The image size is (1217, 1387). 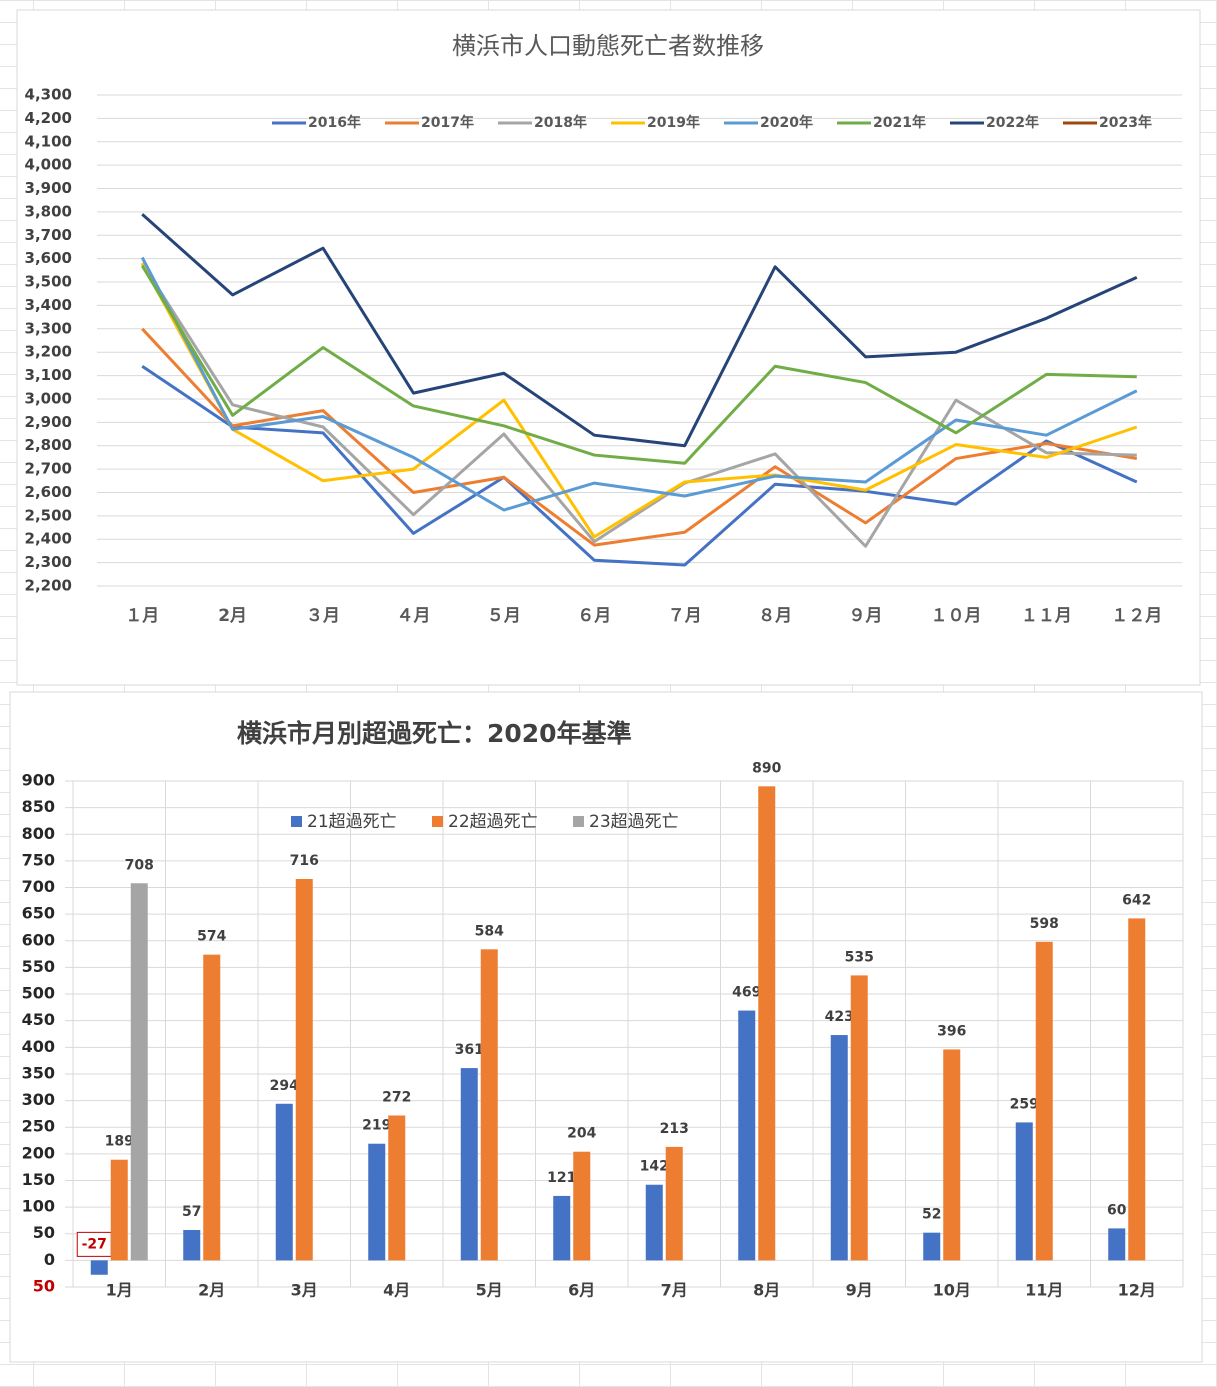 What do you see at coordinates (48, 282) in the screenshot?
I see `y-tick-label: 3,500` at bounding box center [48, 282].